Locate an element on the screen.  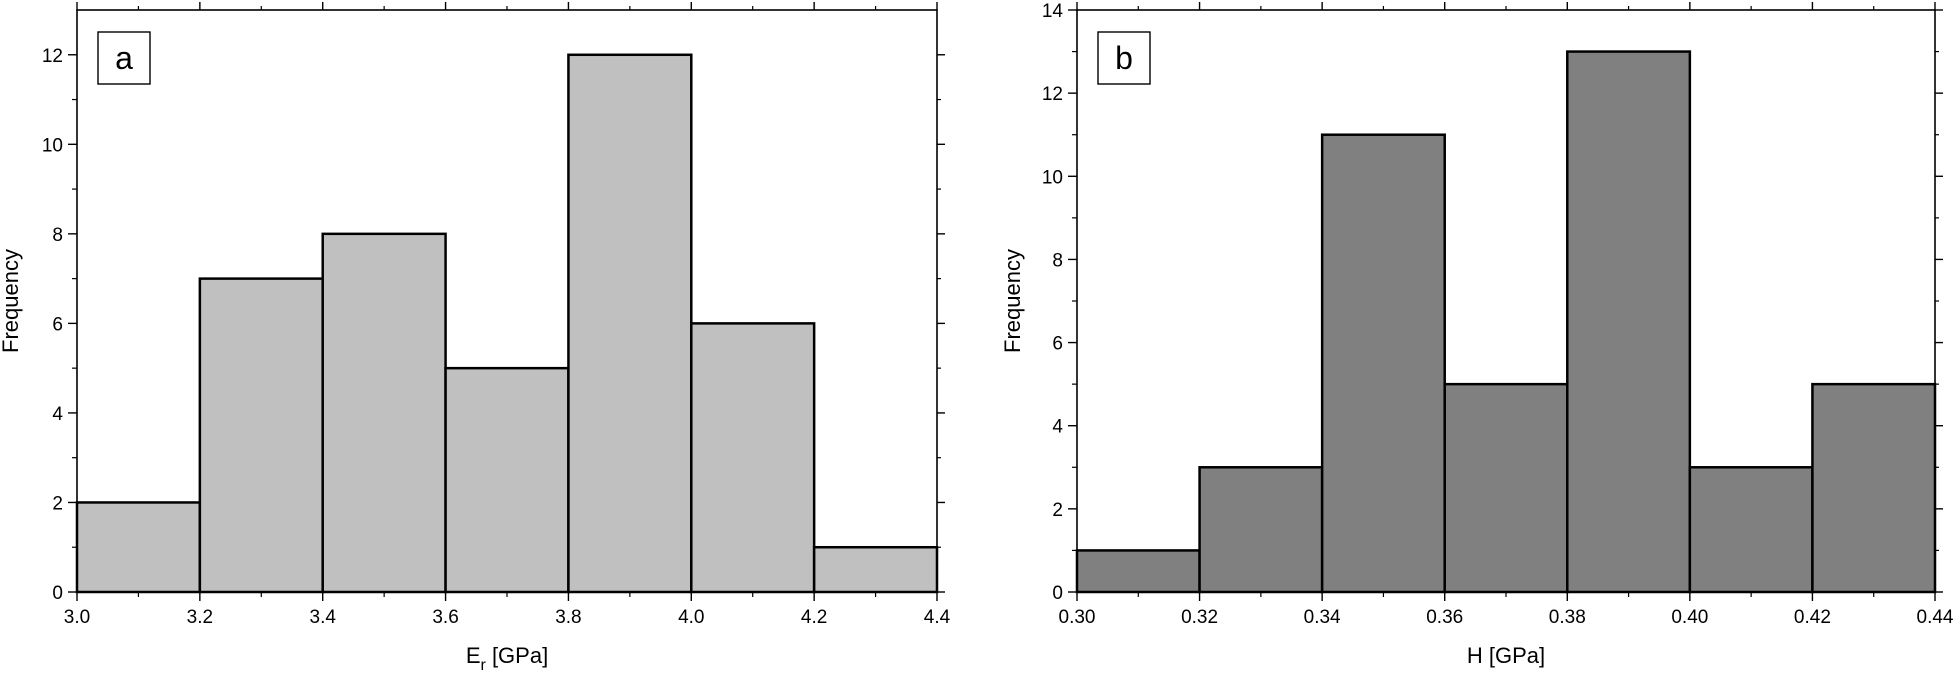
panel-label: b is located at coordinates (1124, 58).